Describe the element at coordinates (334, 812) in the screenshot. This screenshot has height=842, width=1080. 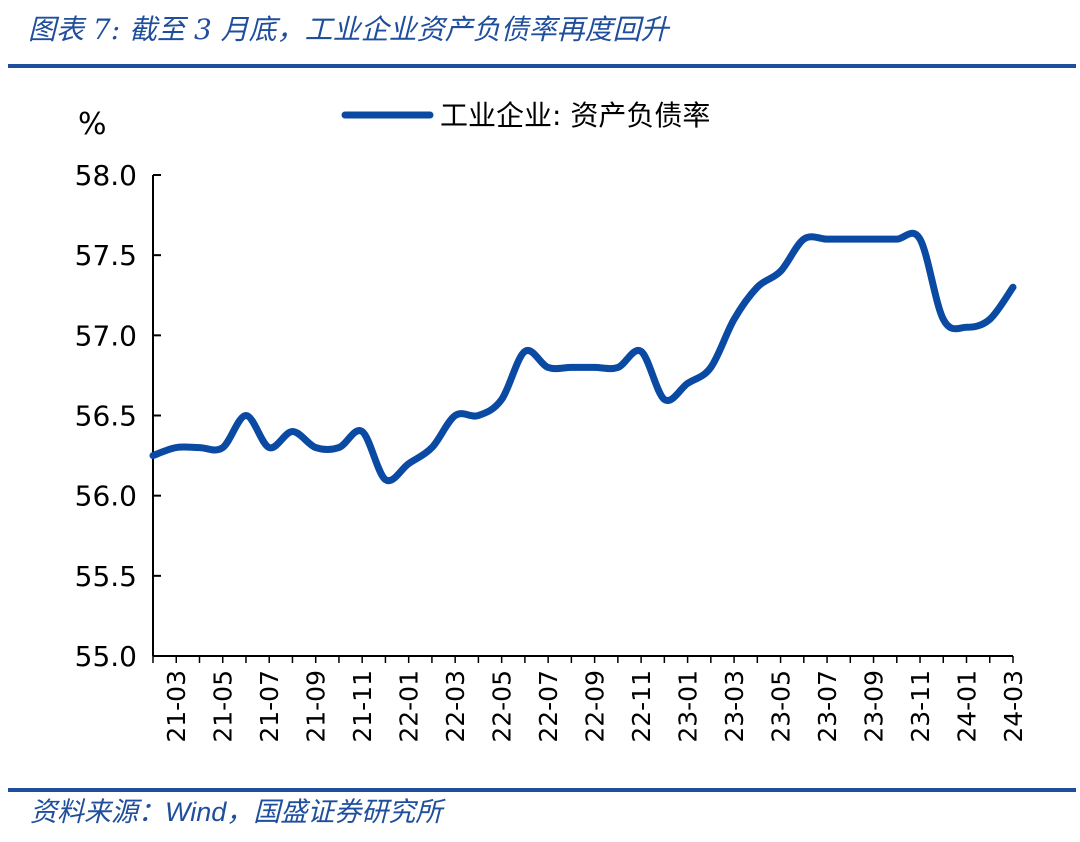
I see `source-suffix: ，国盛证券研究所` at that location.